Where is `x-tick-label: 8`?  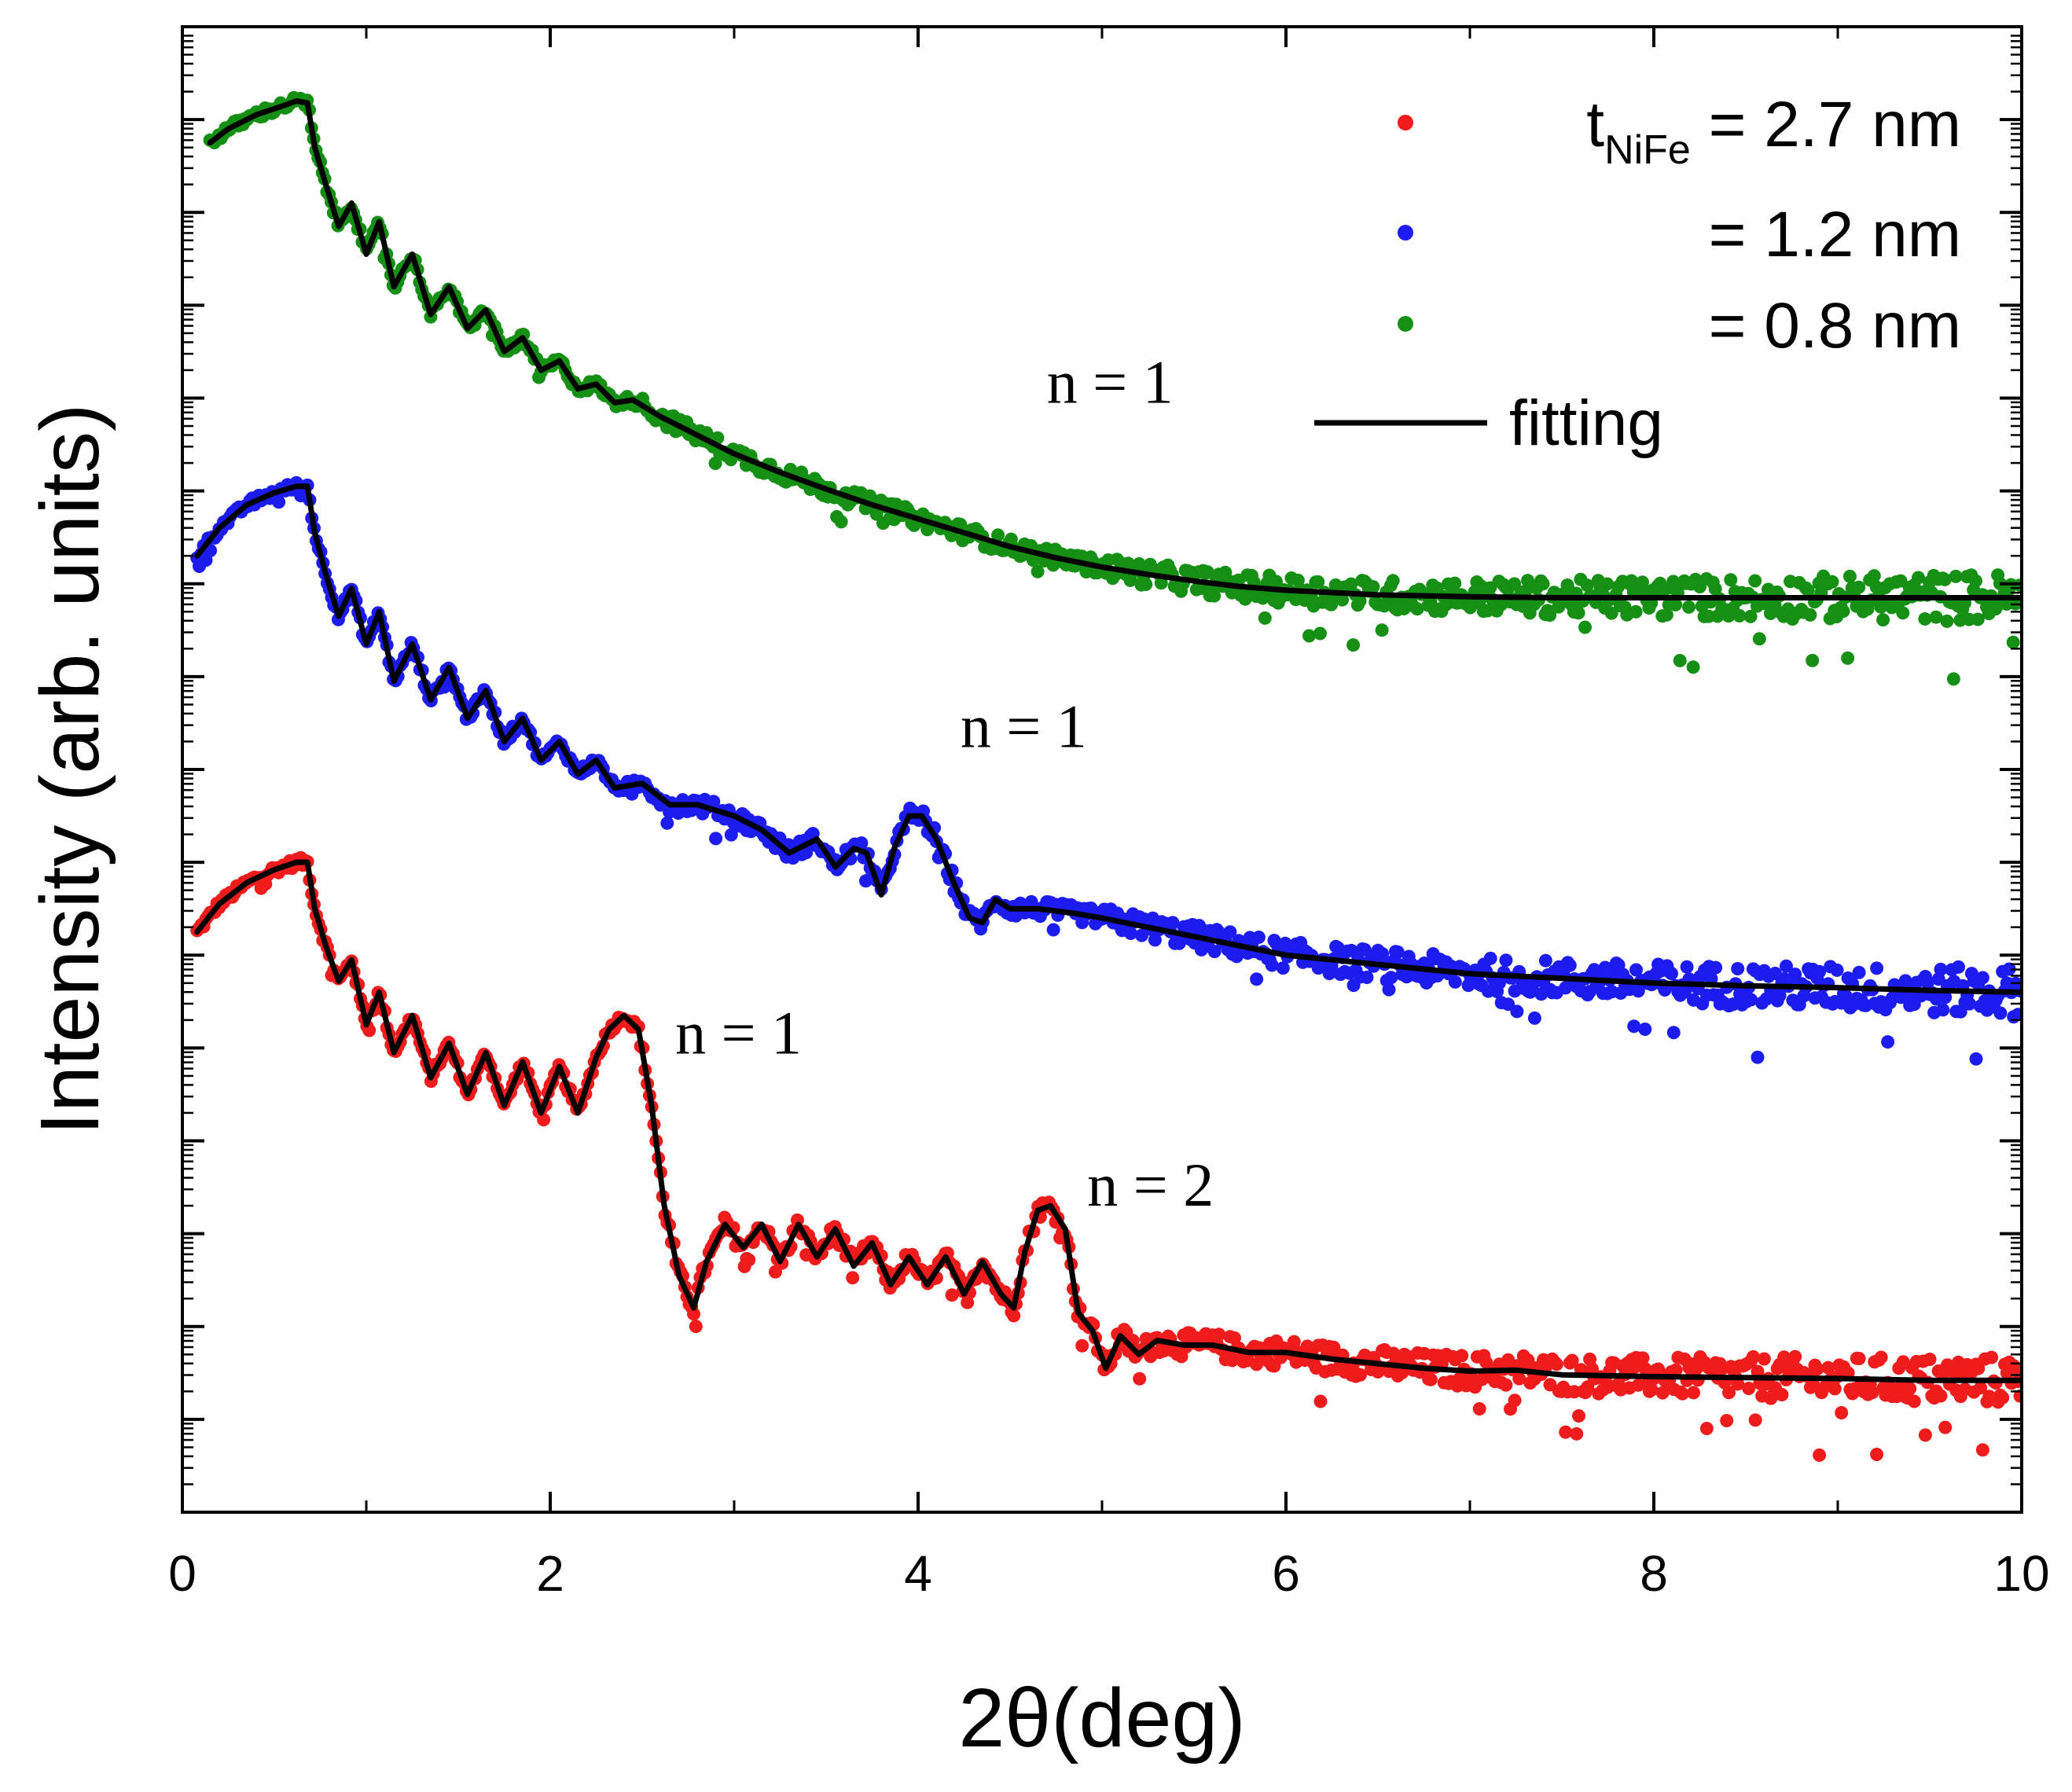
x-tick-label: 8 is located at coordinates (1654, 1573).